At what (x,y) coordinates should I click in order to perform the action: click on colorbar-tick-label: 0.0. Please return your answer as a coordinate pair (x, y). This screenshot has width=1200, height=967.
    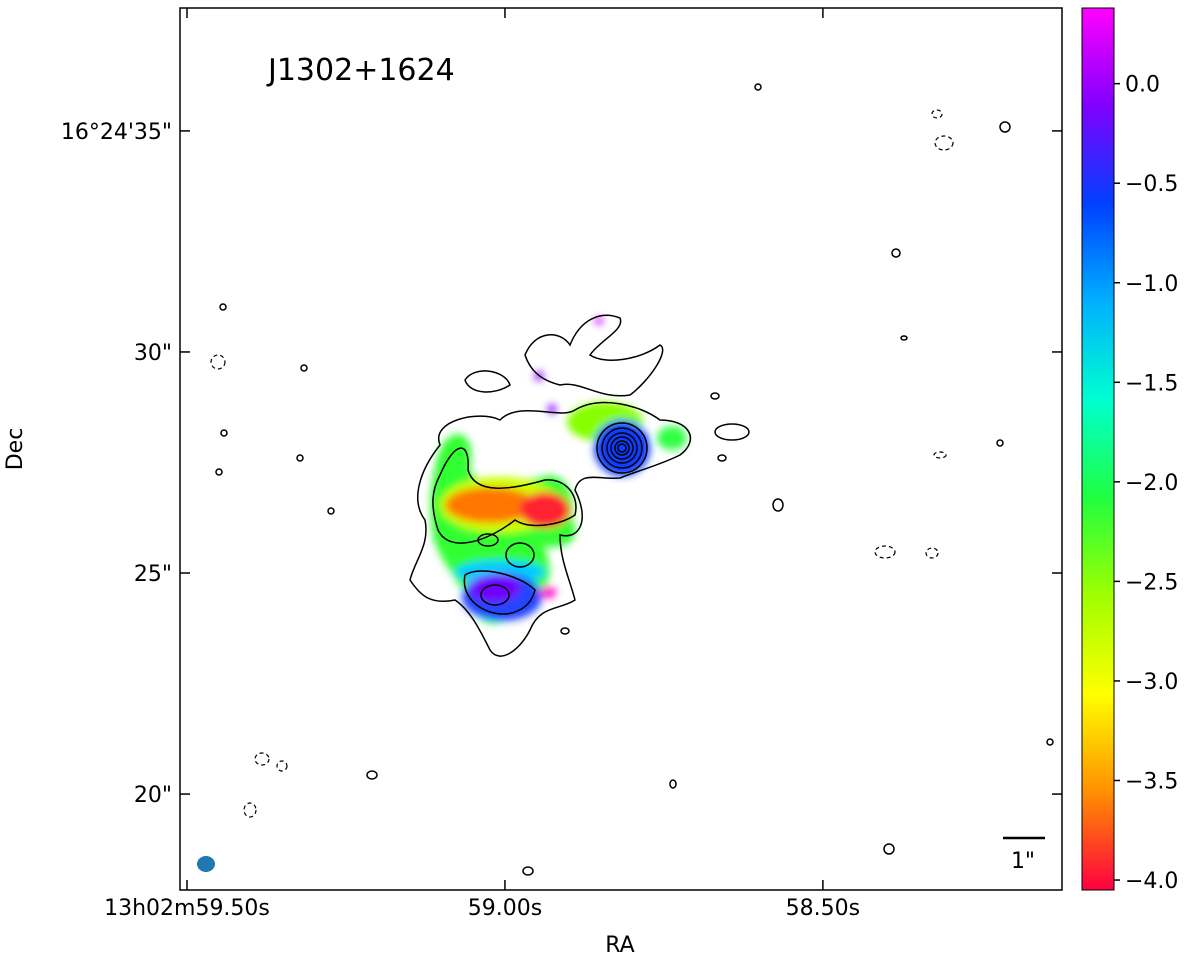
    Looking at the image, I should click on (1142, 85).